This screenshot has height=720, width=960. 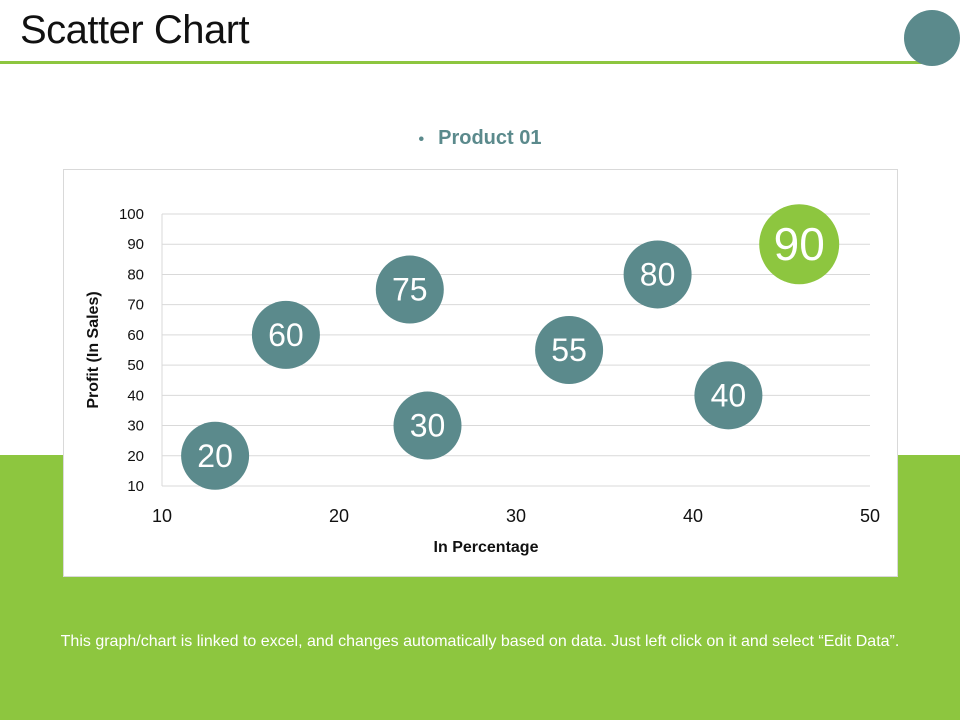 I want to click on data-label: 20, so click(x=215, y=456).